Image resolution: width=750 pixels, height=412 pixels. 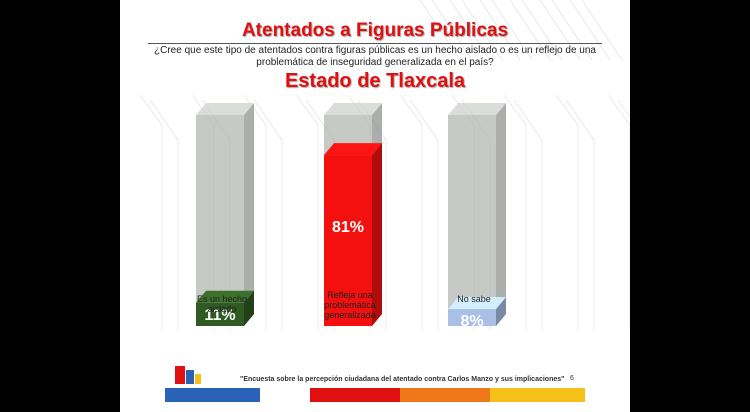 I want to click on bar-value-label: 11%, so click(x=219, y=315).